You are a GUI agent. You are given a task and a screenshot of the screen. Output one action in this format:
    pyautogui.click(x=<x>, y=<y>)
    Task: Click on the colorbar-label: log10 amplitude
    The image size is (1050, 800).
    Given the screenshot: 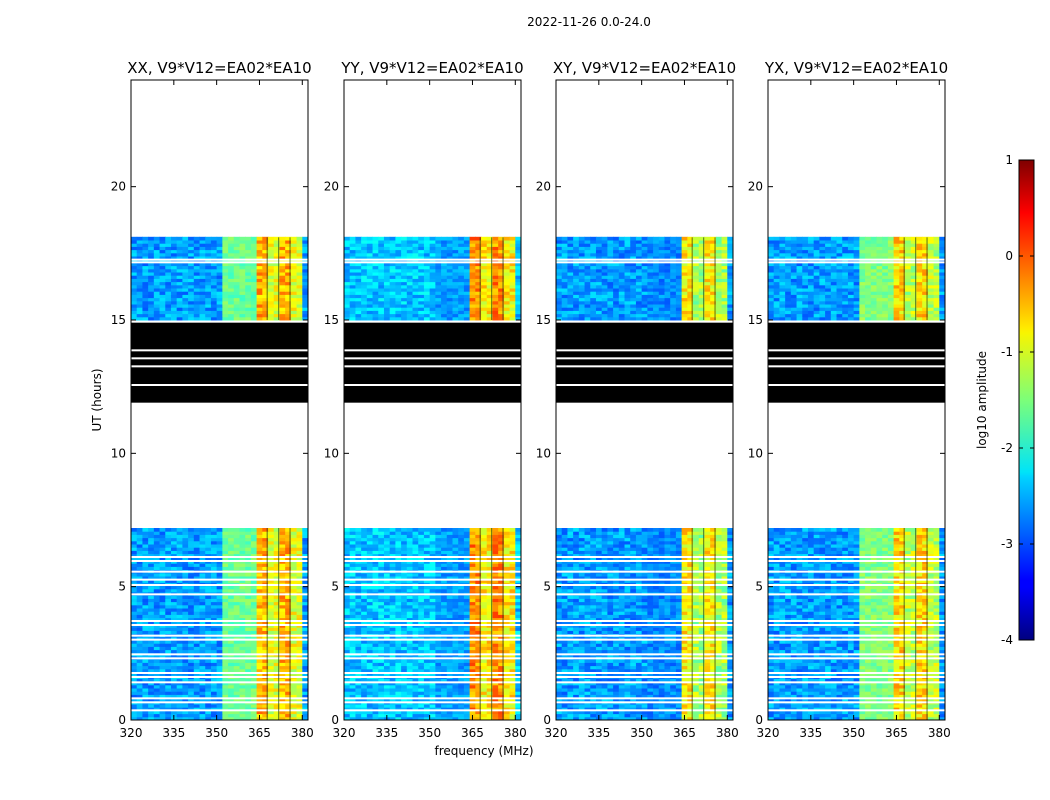 What is the action you would take?
    pyautogui.click(x=982, y=400)
    